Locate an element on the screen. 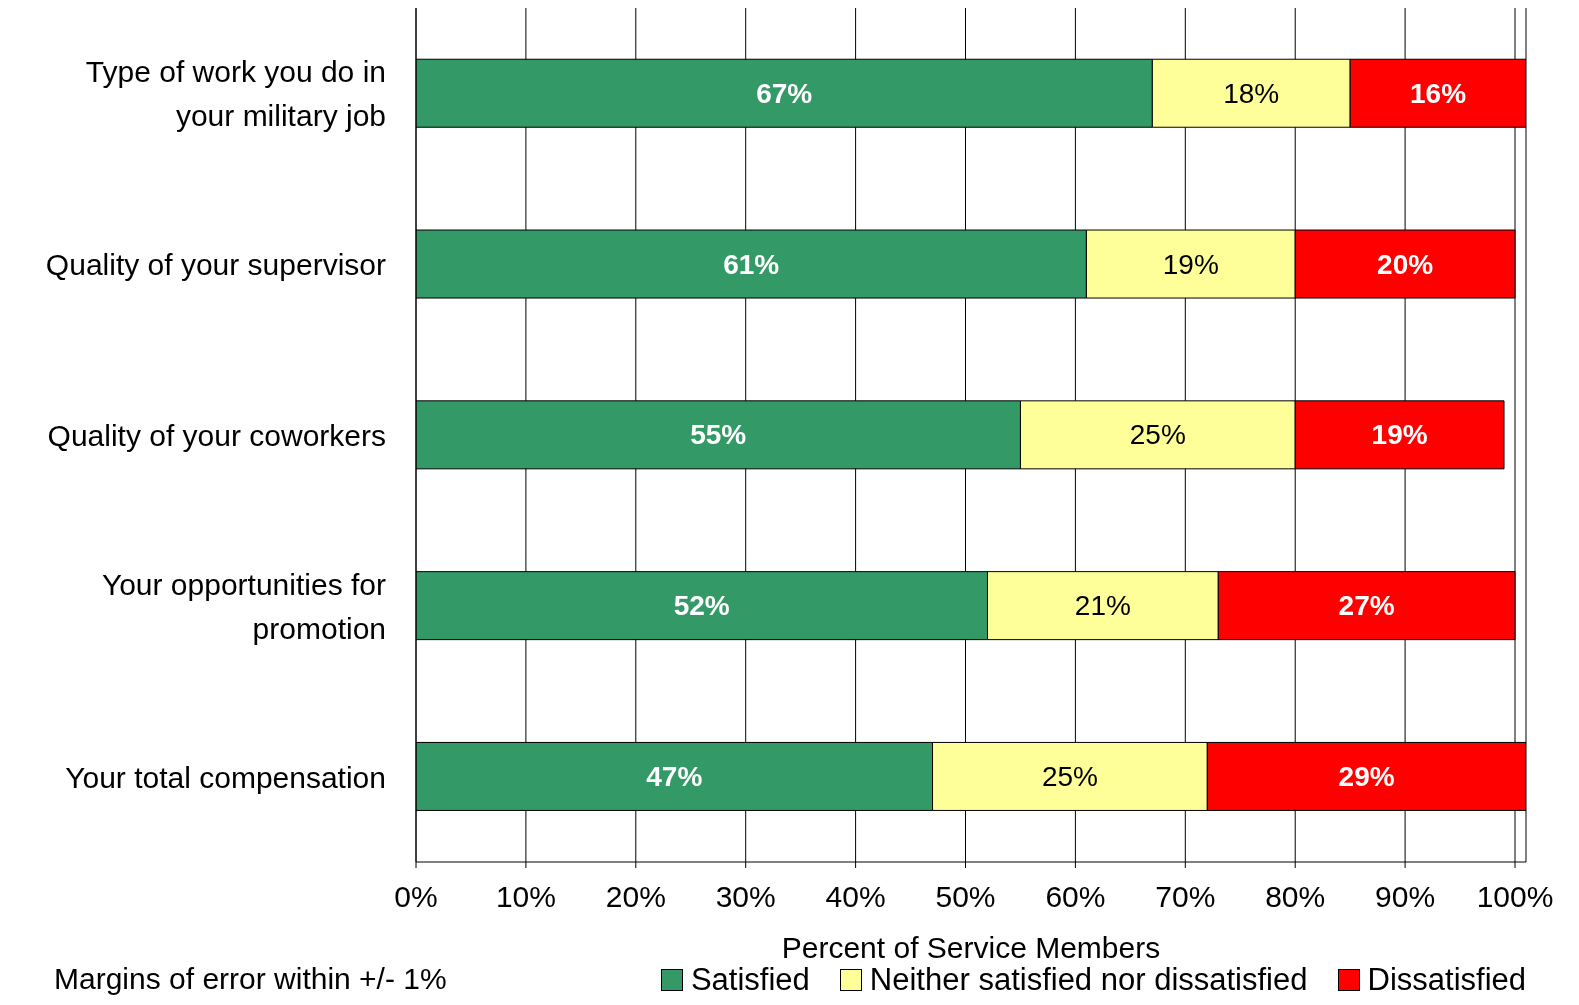 This screenshot has width=1579, height=1005. x-axis-title: Percent of Service Members is located at coordinates (971, 947).